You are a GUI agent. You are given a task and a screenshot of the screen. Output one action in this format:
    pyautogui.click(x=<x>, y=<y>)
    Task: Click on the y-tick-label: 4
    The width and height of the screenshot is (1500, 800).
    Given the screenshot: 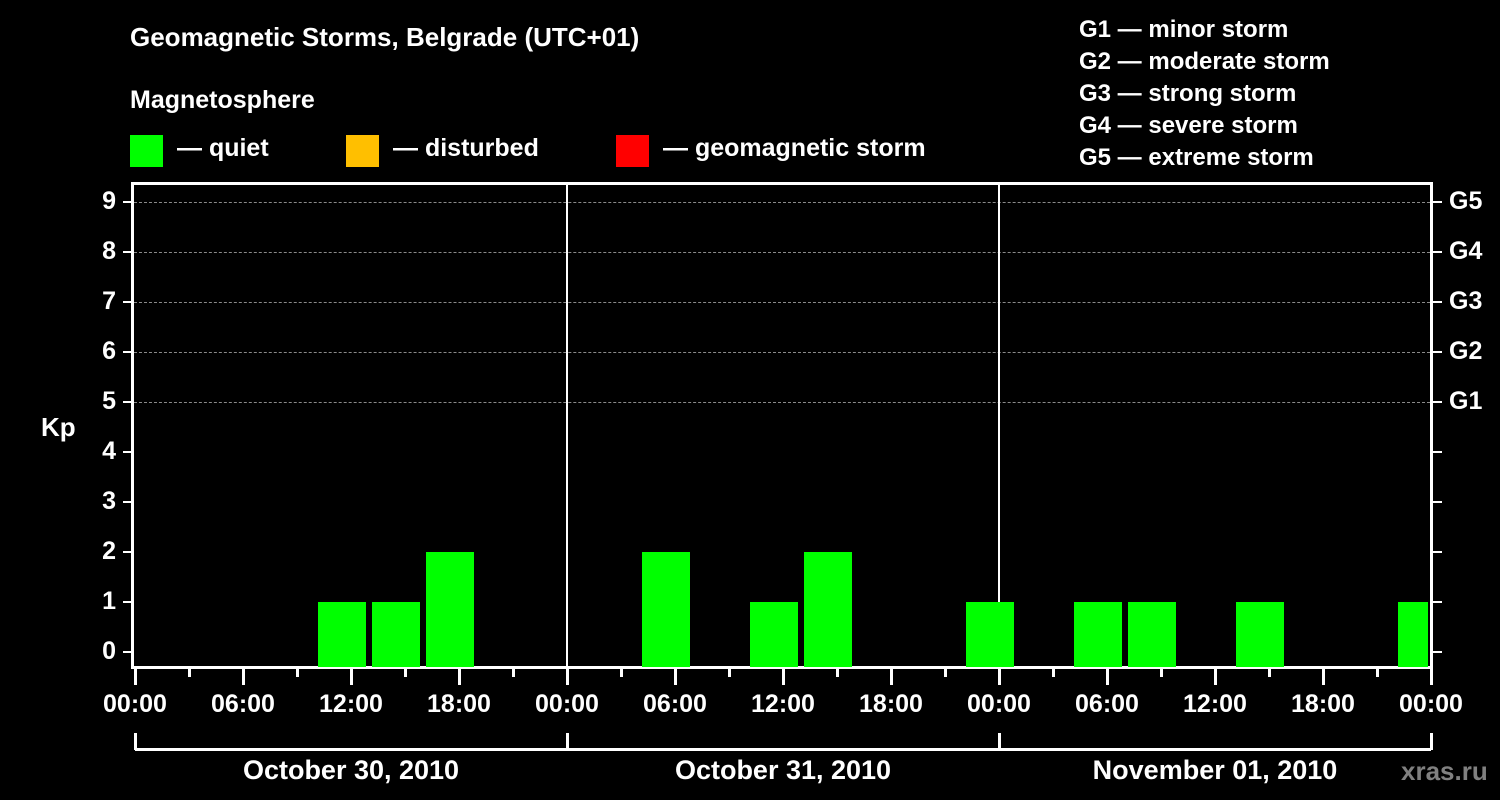 What is the action you would take?
    pyautogui.click(x=109, y=451)
    